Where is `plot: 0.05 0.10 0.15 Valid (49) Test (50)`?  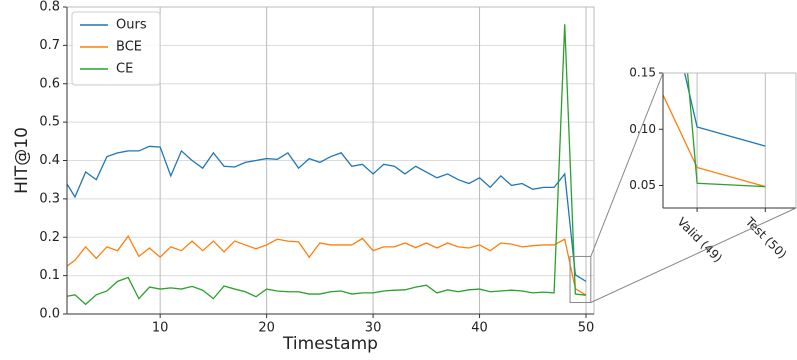
plot: 0.05 0.10 0.15 Valid (49) Test (50) is located at coordinates (713, 165).